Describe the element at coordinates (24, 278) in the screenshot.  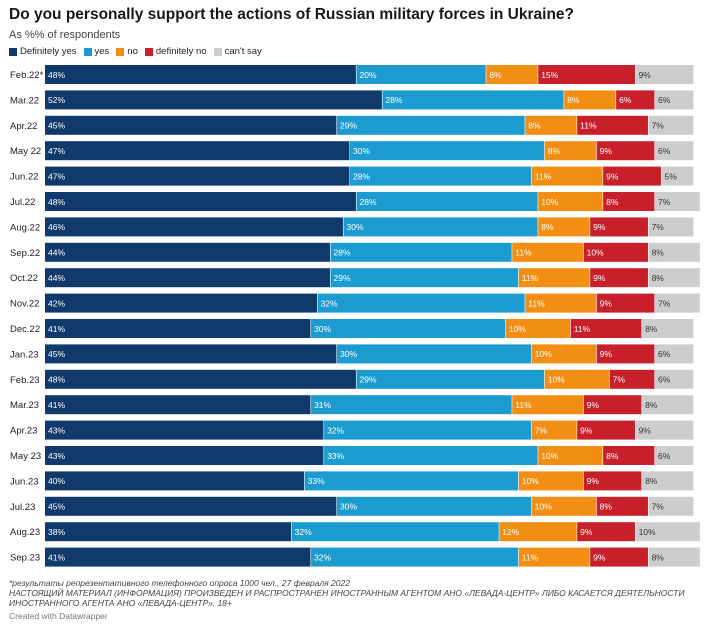
I see `category-label: Oct.22` at that location.